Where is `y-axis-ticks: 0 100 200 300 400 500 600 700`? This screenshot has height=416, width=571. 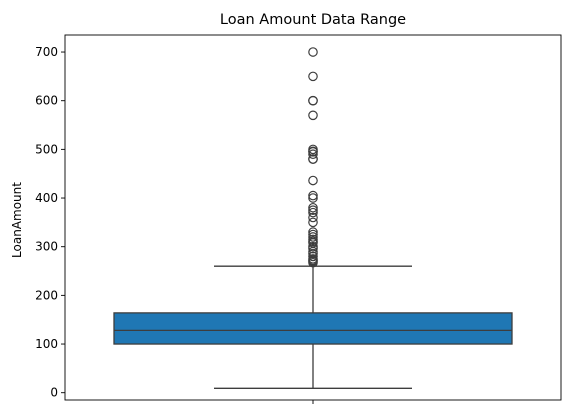
y-axis-ticks: 0 100 200 300 400 500 600 700 is located at coordinates (50, 222).